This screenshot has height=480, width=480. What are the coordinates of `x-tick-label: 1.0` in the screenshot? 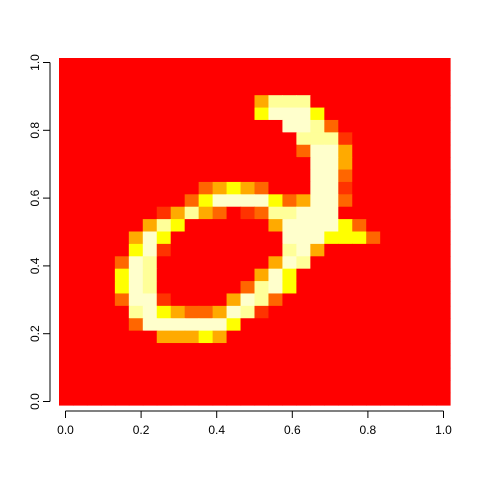 It's located at (443, 430).